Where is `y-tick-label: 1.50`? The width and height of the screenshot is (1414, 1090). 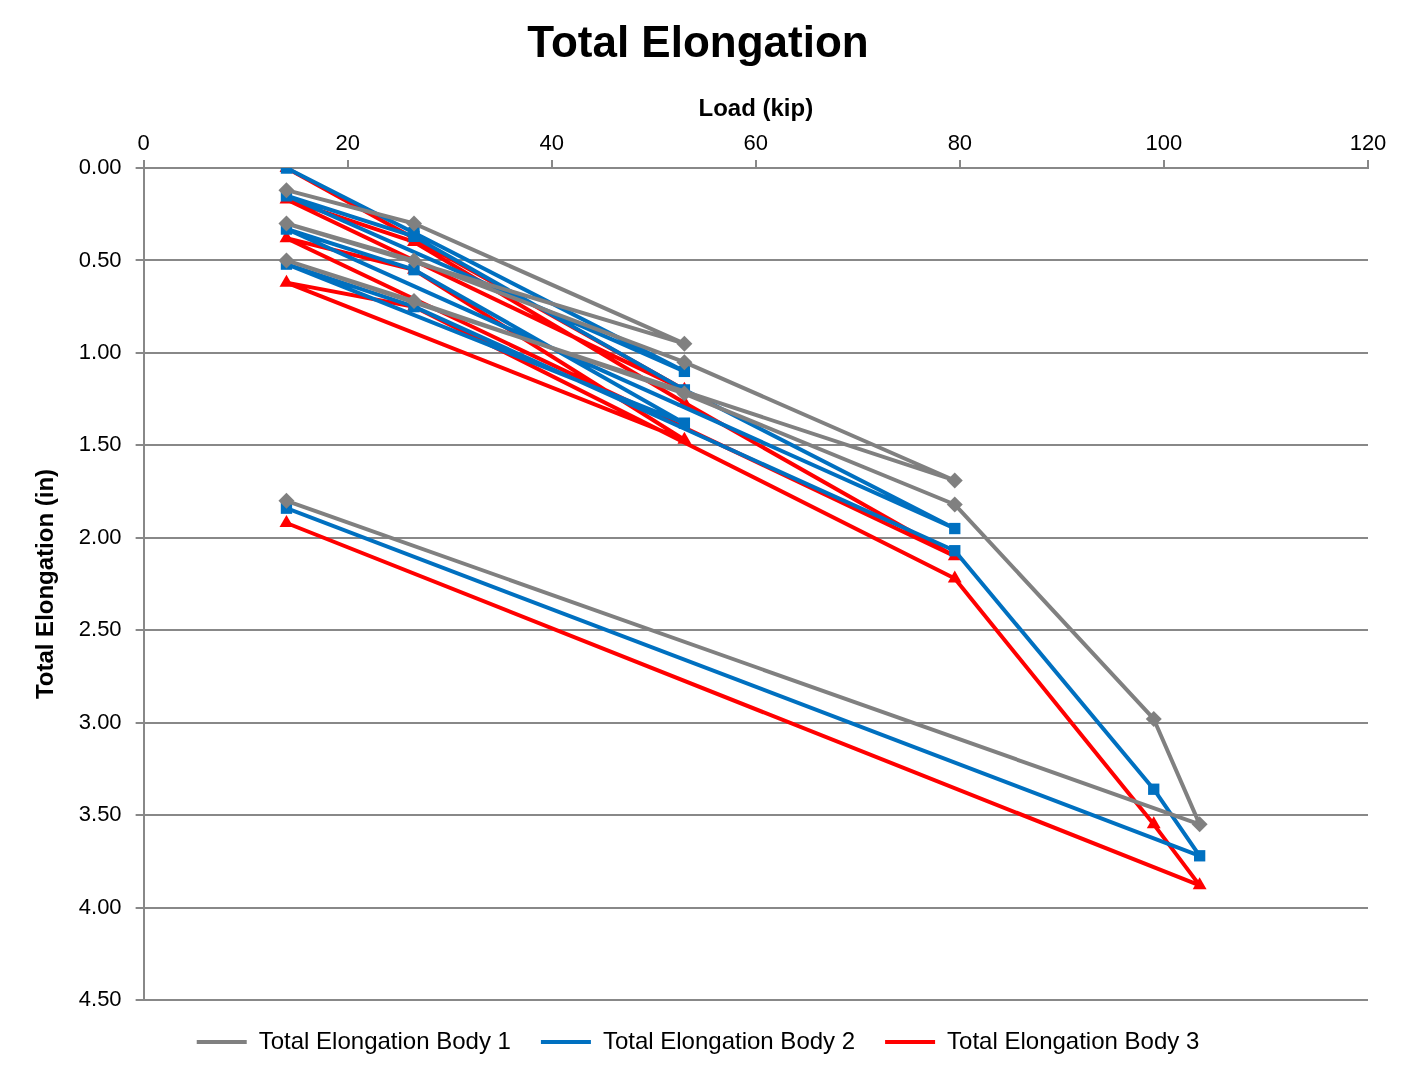 y-tick-label: 1.50 is located at coordinates (100, 444).